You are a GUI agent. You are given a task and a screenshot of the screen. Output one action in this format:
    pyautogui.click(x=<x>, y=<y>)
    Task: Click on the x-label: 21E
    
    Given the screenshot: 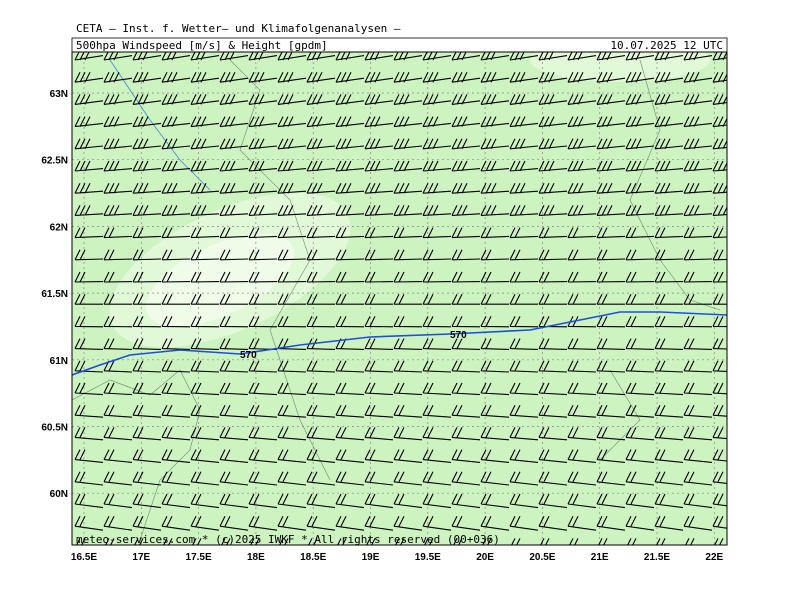 What is the action you would take?
    pyautogui.click(x=600, y=557)
    